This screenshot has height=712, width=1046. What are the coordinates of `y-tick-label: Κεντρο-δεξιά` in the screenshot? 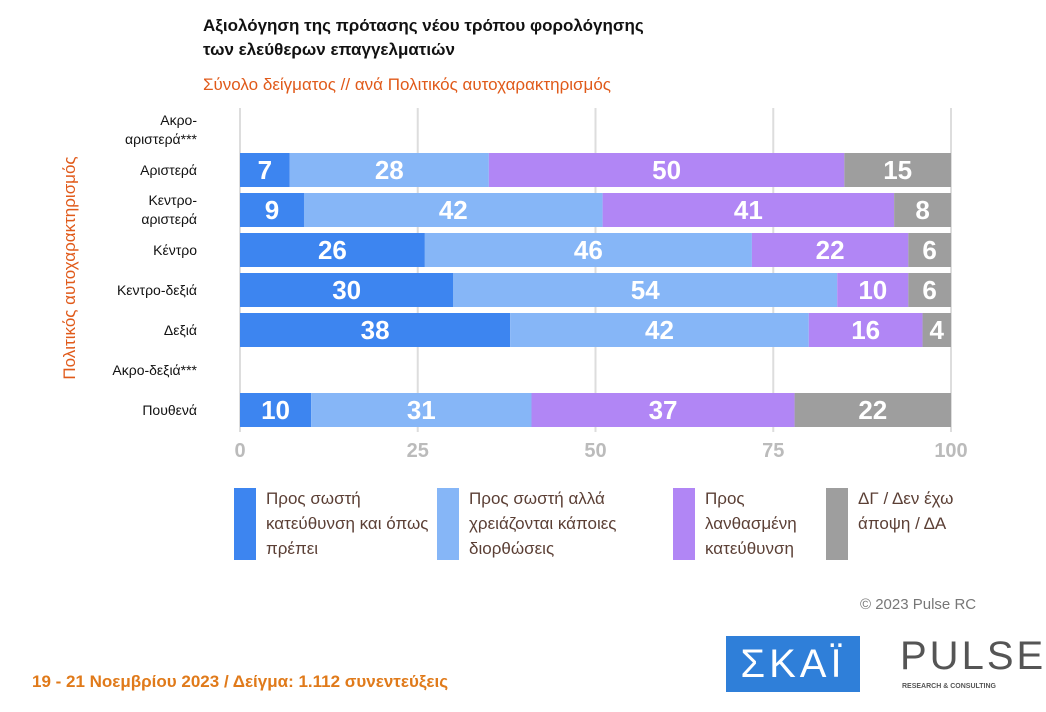 It's located at (156, 289).